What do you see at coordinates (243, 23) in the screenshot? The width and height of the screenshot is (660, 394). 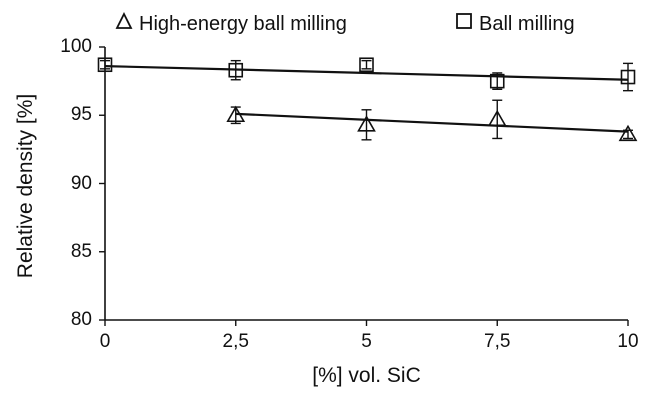 I see `legend-label-high-energy: High-energy ball milling` at bounding box center [243, 23].